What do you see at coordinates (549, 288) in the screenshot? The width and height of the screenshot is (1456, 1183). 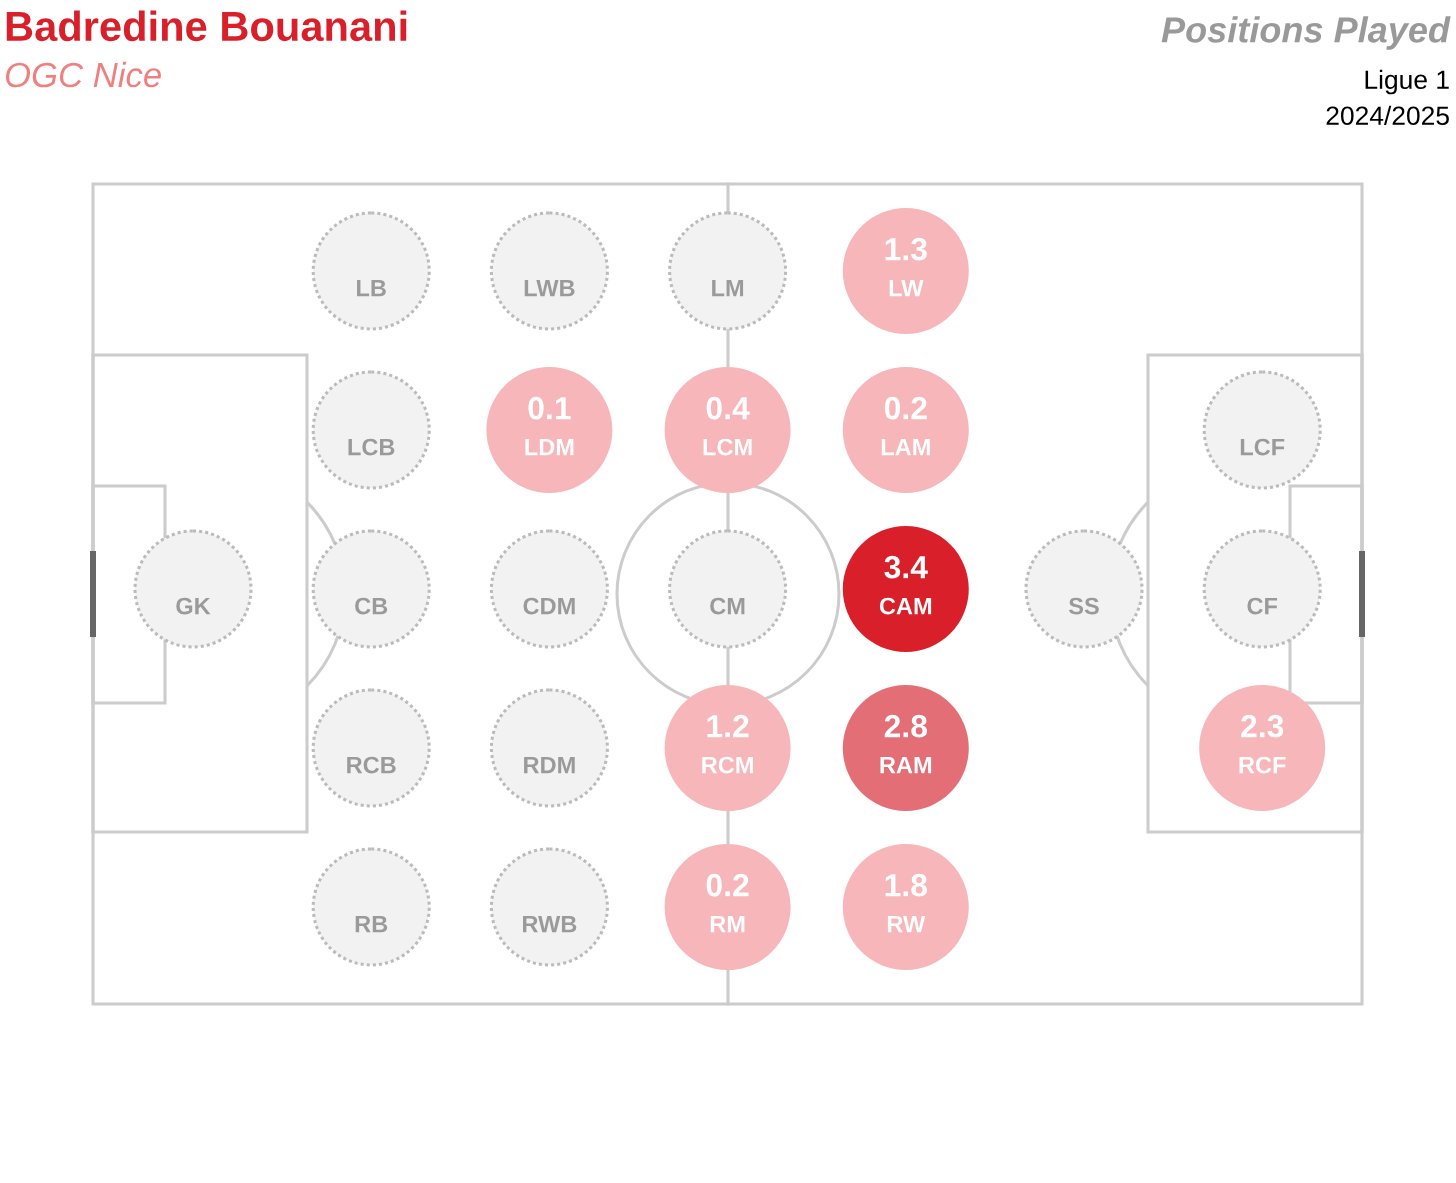 I see `category-label: LWB` at bounding box center [549, 288].